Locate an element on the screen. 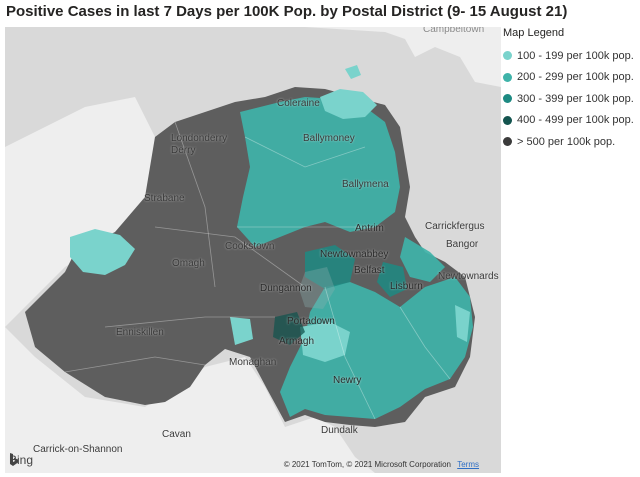  district-200-299-bangor is located at coordinates (422, 259).